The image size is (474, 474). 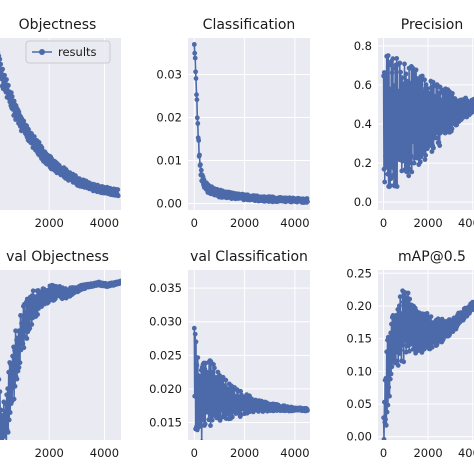 I want to click on subplot-6: mAP@0.5 0 2000 4000 0.00 0.05 0.10 0.15 0.20 0.25, so click(x=410, y=354).